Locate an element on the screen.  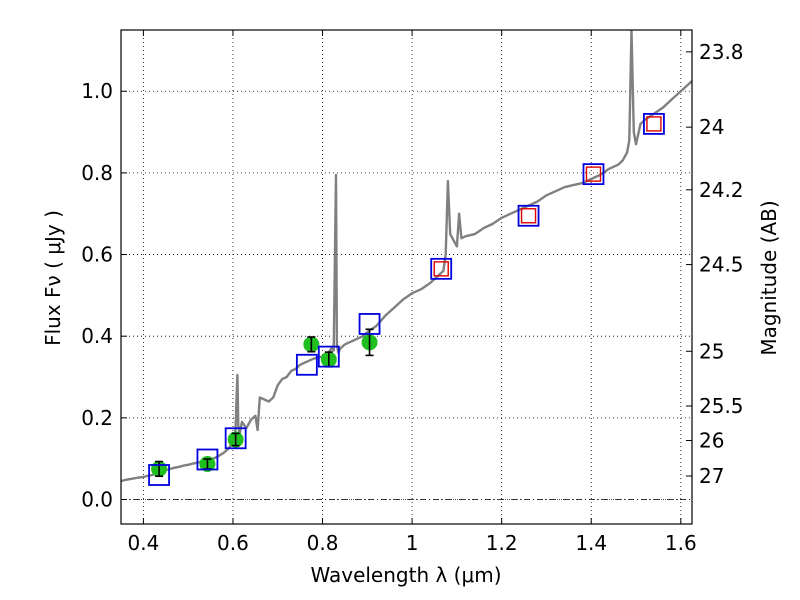
x-tick-label: 1 is located at coordinates (412, 543).